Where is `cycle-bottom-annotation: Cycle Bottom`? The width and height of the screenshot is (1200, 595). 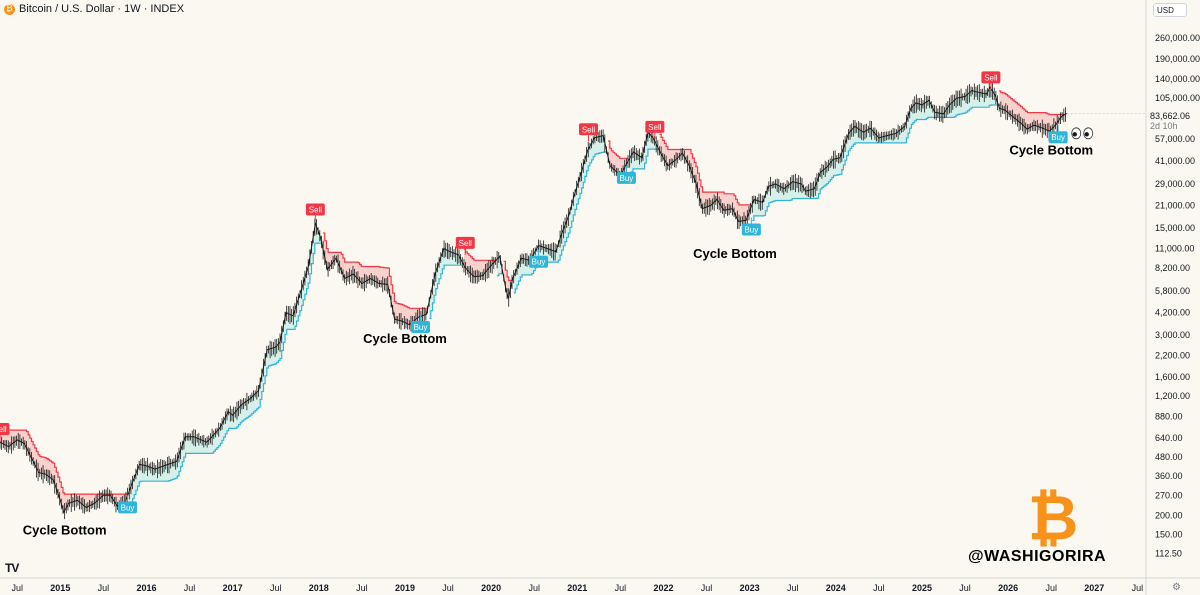 cycle-bottom-annotation: Cycle Bottom is located at coordinates (1051, 150).